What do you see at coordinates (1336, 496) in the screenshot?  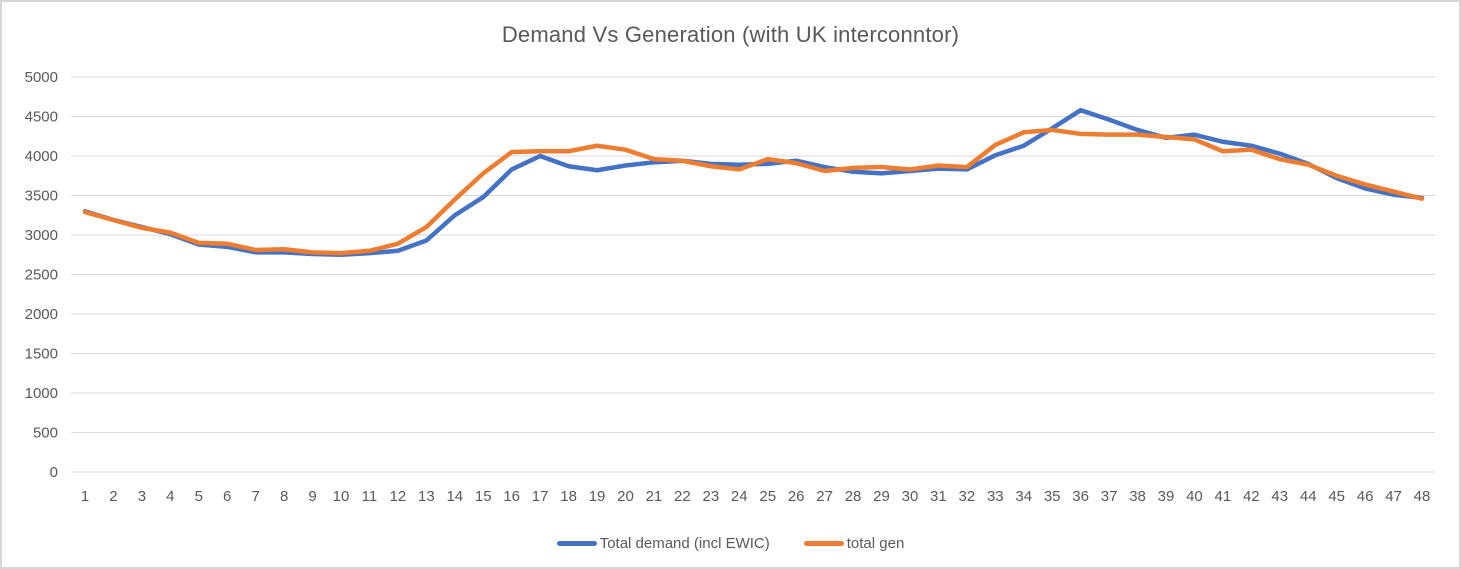 I see `x-axis-label: 45` at bounding box center [1336, 496].